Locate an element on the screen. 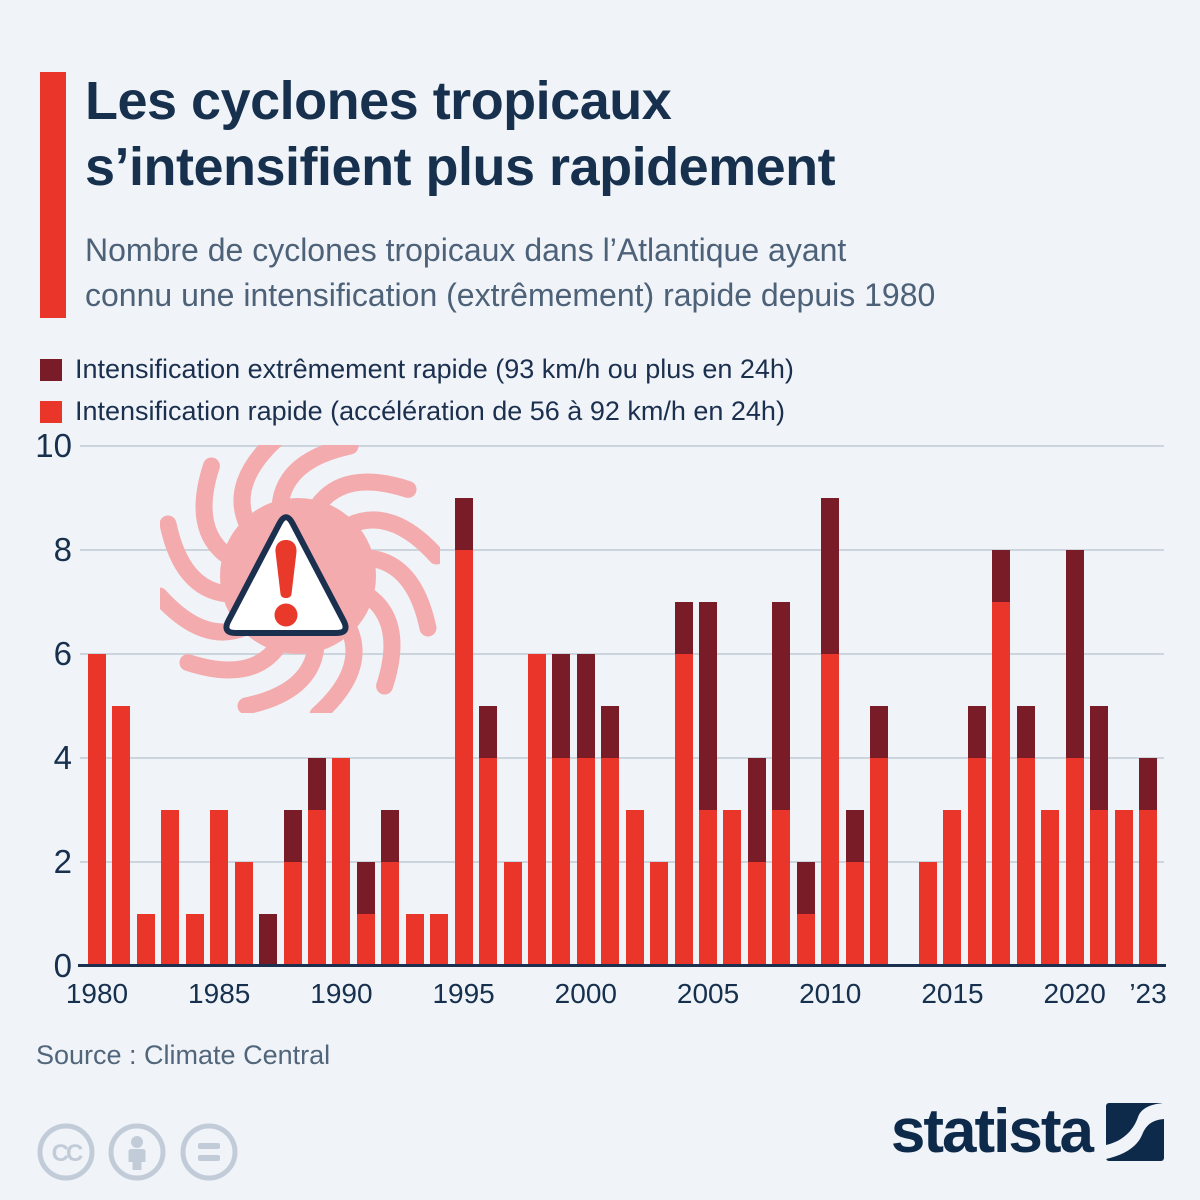  bar-1980-rapide is located at coordinates (97, 810).